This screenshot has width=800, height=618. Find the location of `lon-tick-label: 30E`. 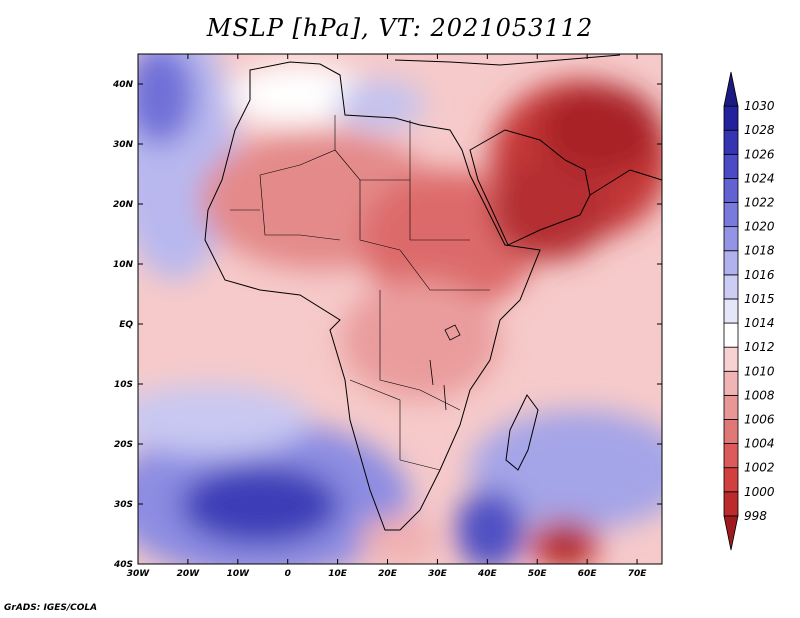

lon-tick-label: 30E is located at coordinates (438, 574).